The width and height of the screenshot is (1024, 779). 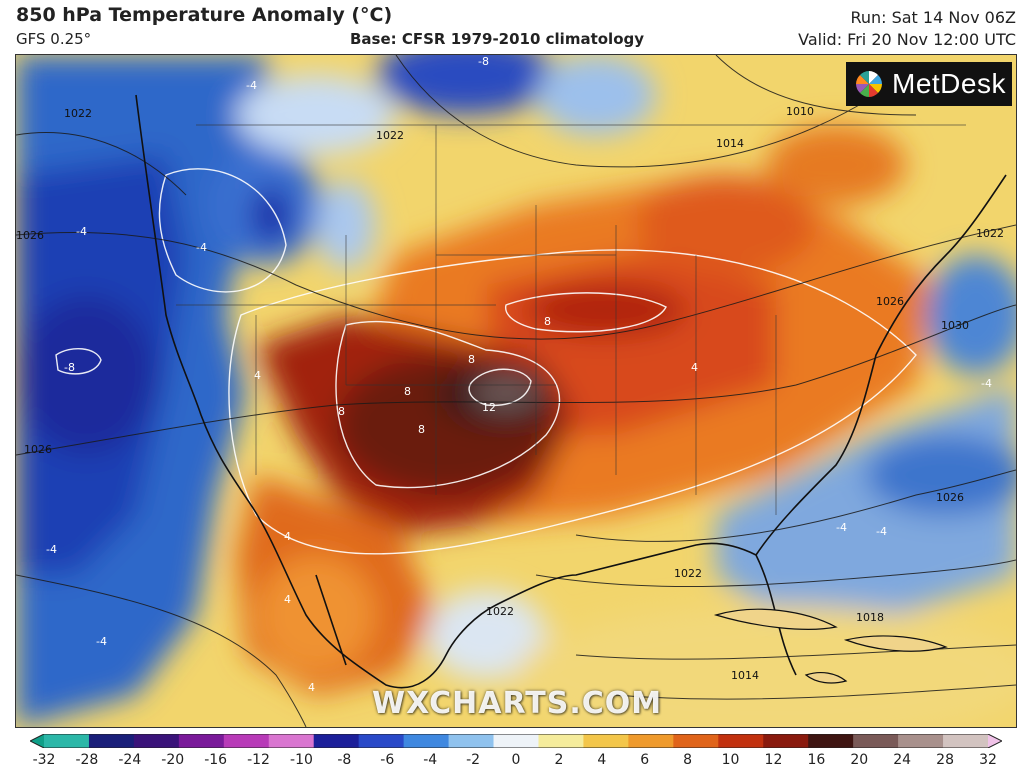 I want to click on colorbar-segments, so click(x=516, y=741).